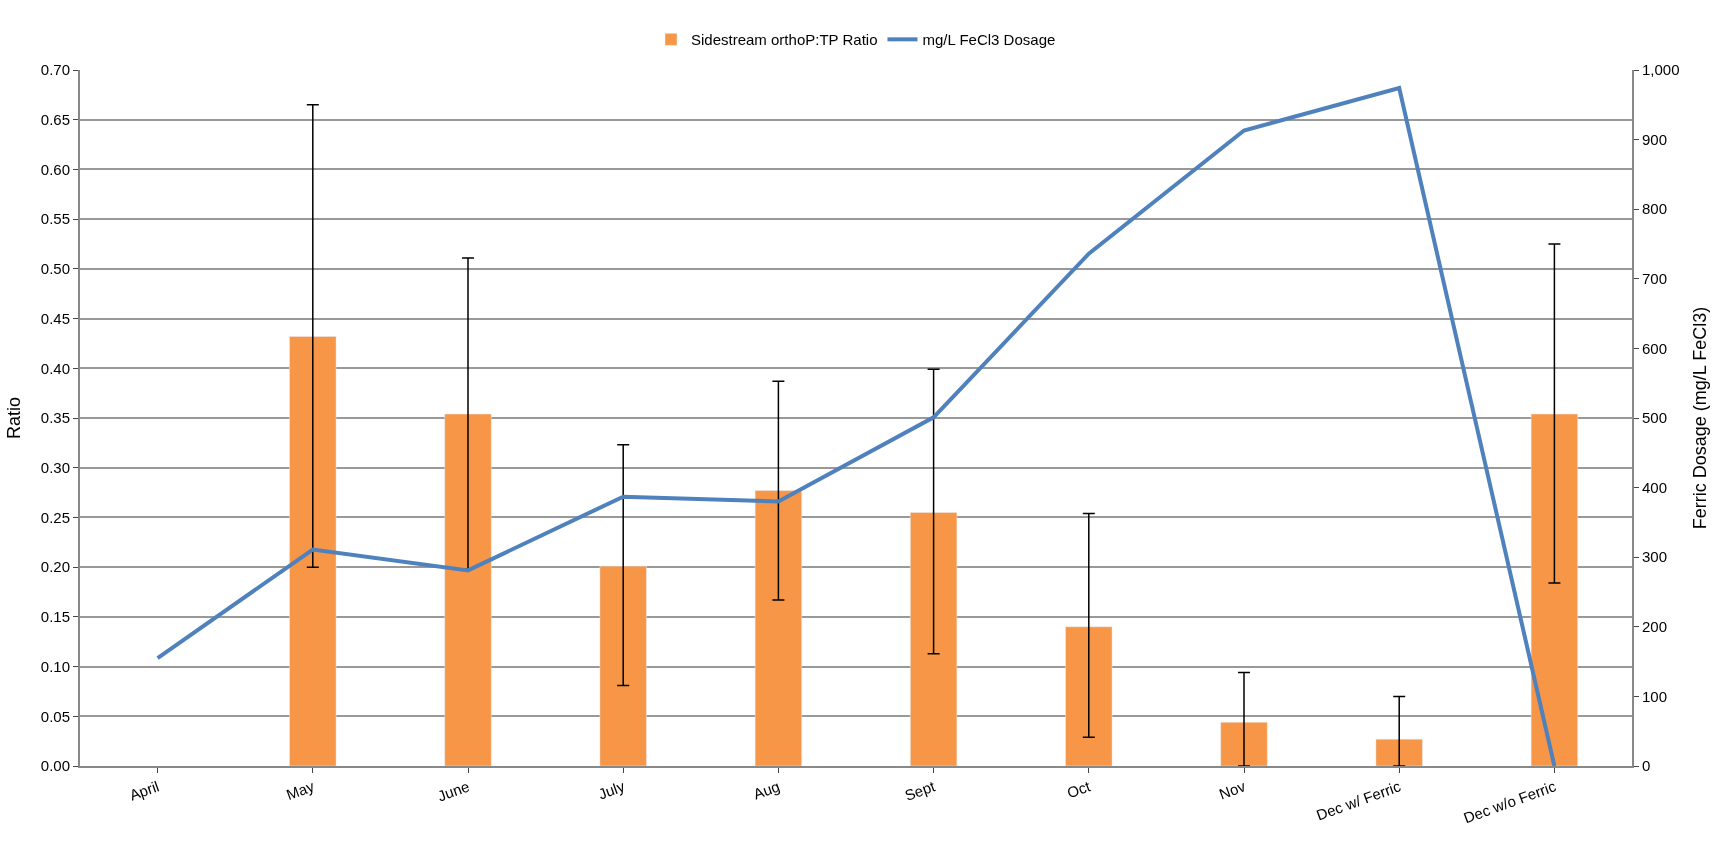  I want to click on x-tick-label: May, so click(300, 790).